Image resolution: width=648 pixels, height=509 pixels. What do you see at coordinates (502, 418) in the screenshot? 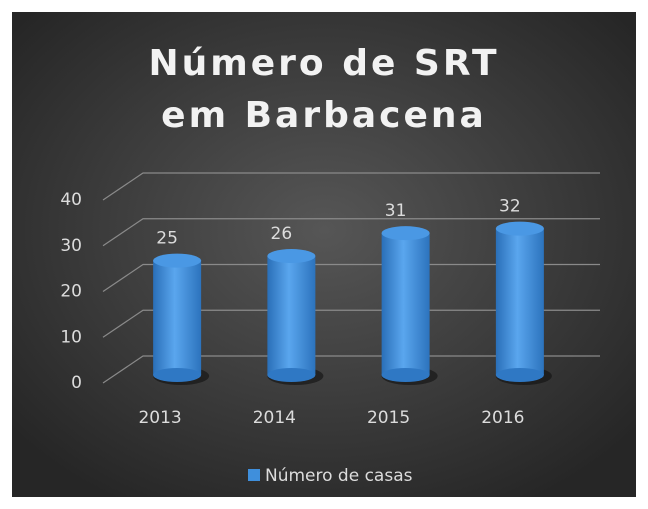
I see `x-tick-label: 2016` at bounding box center [502, 418].